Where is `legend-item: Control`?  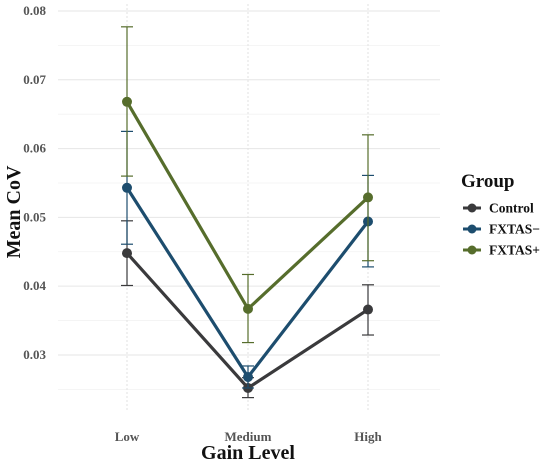
legend-item: Control is located at coordinates (498, 208).